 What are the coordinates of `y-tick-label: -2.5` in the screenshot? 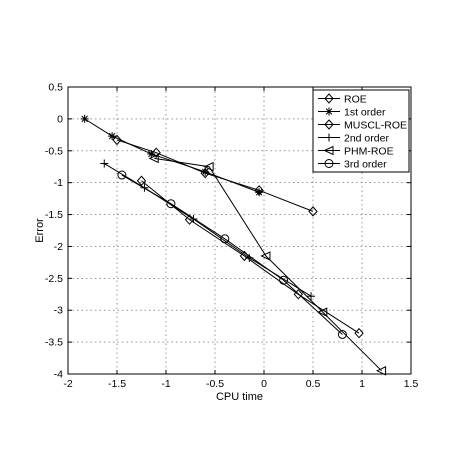 It's located at (54, 279).